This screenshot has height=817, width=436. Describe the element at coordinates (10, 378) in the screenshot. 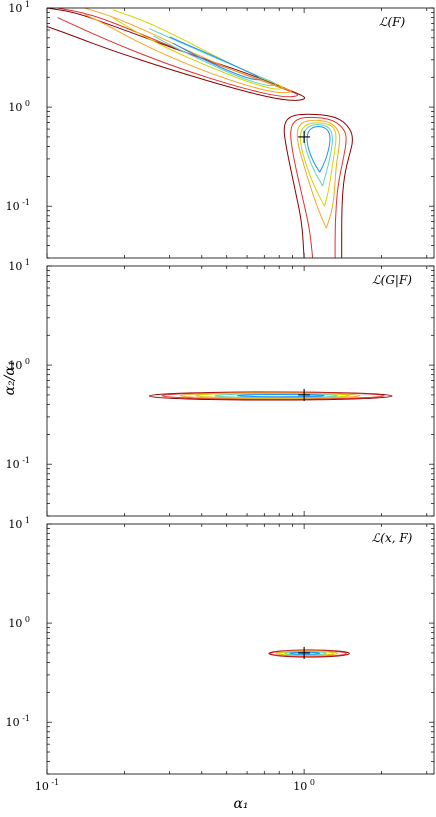

I see `y-axis-label: α₂/α₁` at that location.